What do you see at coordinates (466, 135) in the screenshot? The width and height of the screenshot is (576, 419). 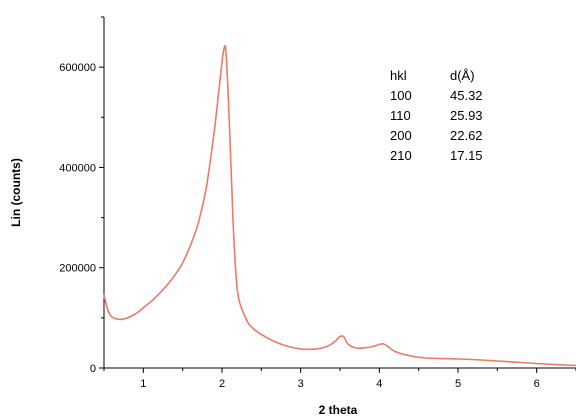 I see `annot-row-d: 22.62` at bounding box center [466, 135].